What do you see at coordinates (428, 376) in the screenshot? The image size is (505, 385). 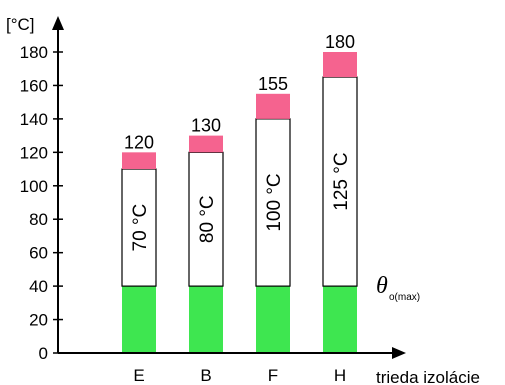 I see `x-axis-label: trieda izolácie` at bounding box center [428, 376].